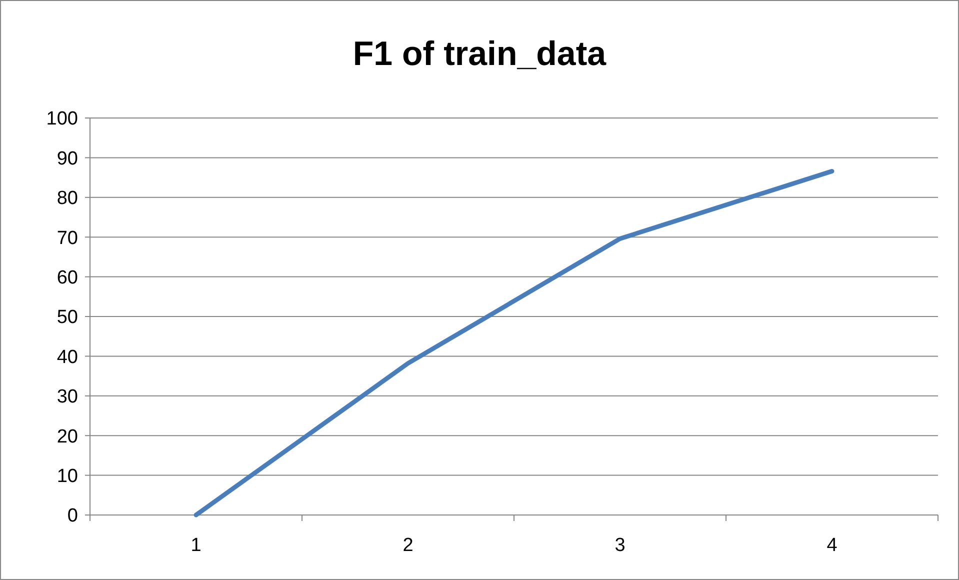 This screenshot has height=580, width=959. Describe the element at coordinates (832, 545) in the screenshot. I see `x-tick-label: 4` at that location.